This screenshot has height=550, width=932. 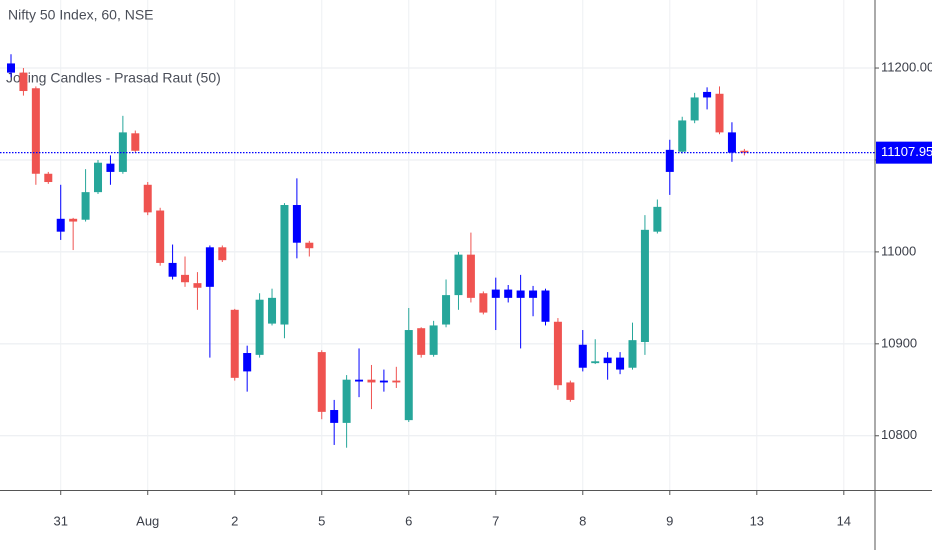 I want to click on last-price-box, so click(x=904, y=152).